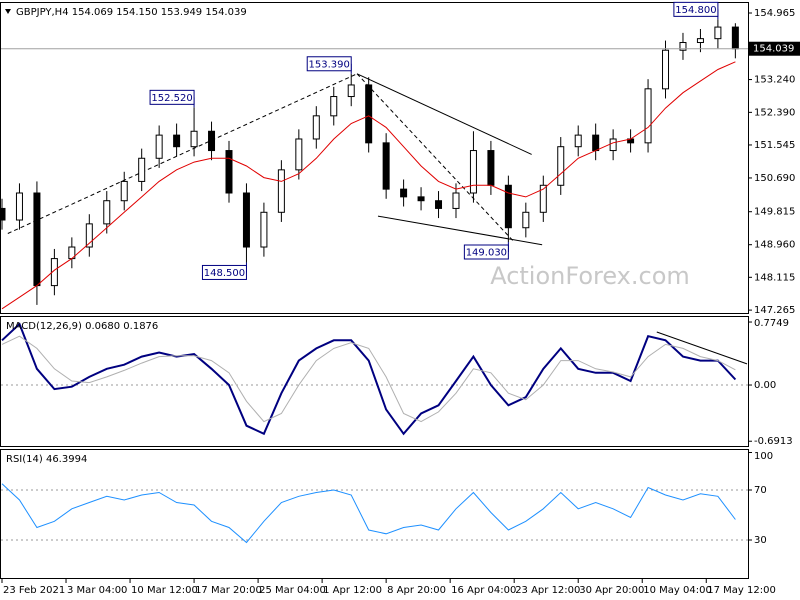 The height and width of the screenshot is (600, 800). Describe the element at coordinates (774, 212) in the screenshot. I see `y-tick-label: 149.815` at that location.